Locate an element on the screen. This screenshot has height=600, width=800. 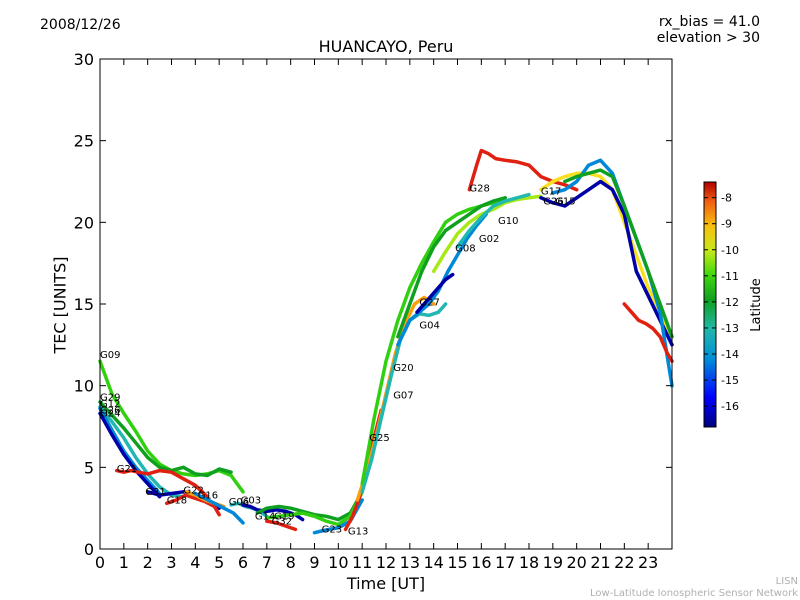
x-tick-label: 18 is located at coordinates (529, 562).